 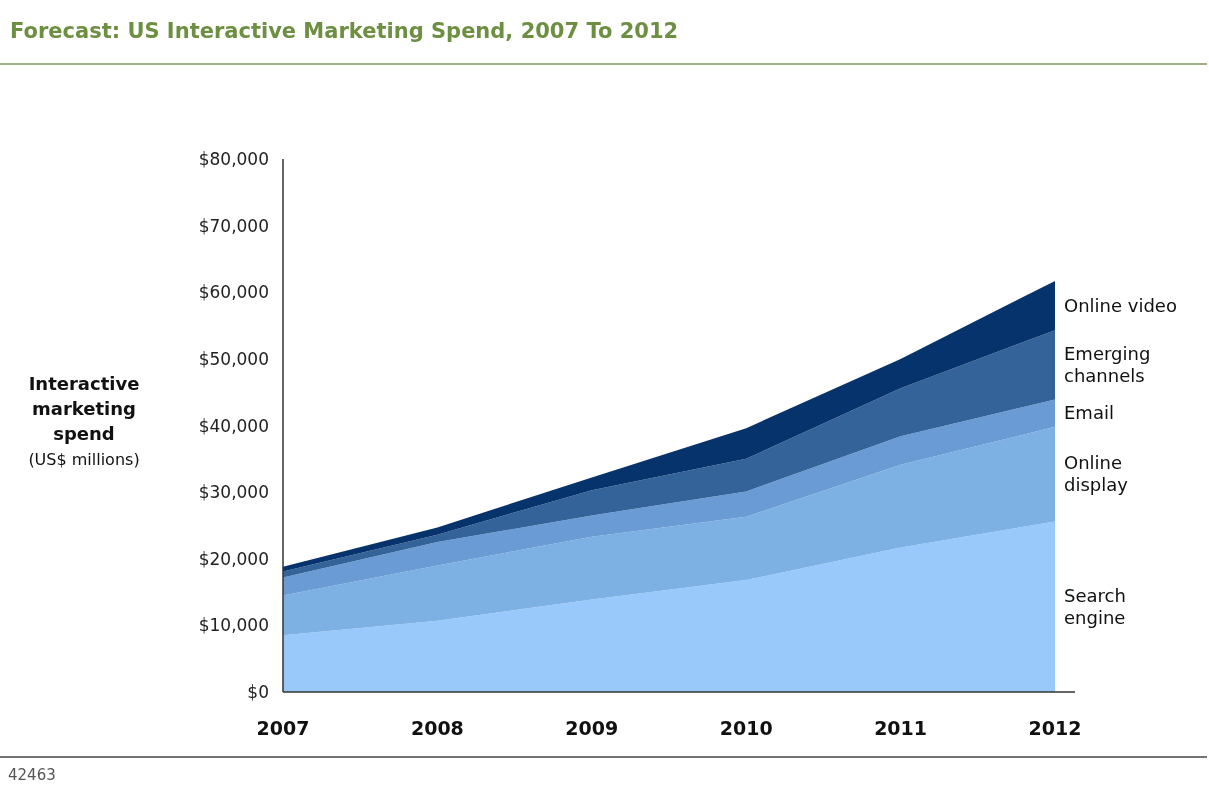 I want to click on x-tick-label: 2009, so click(x=592, y=728).